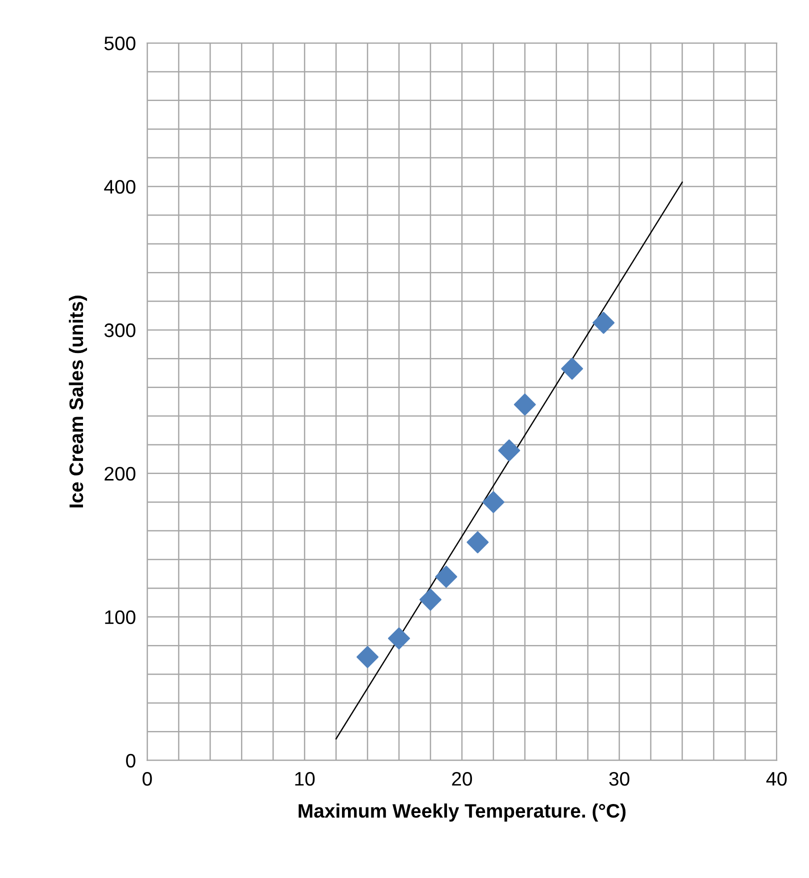  What do you see at coordinates (120, 617) in the screenshot?
I see `y-tick-label: 100` at bounding box center [120, 617].